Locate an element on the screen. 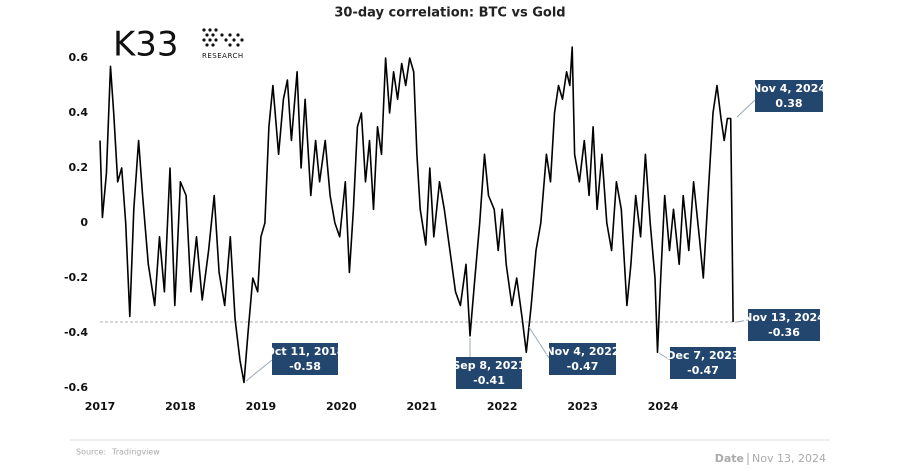  chart-title: 30-day correlation: BTC vs Gold is located at coordinates (449, 13).